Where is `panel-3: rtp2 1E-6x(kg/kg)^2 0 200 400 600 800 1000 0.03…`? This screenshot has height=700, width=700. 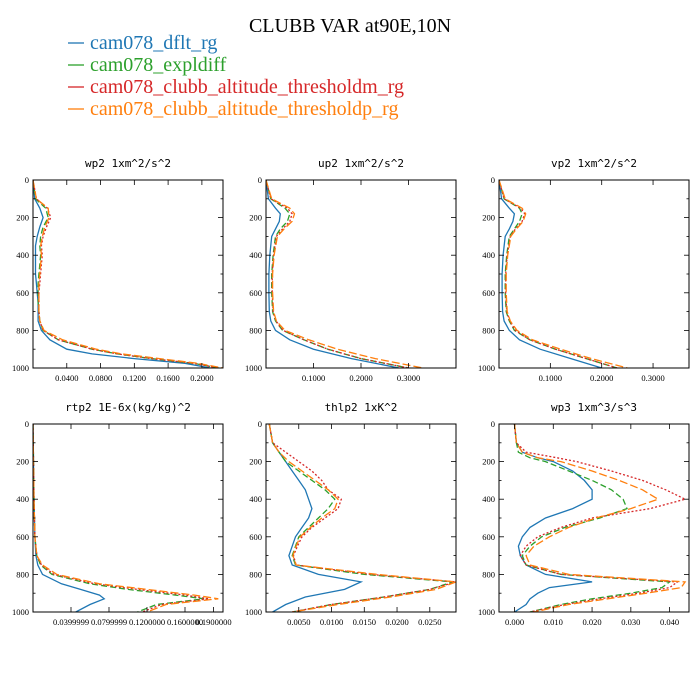
panel-3: rtp2 1E-6x(kg/kg)^2 0 200 400 600 800 1000 0.03… is located at coordinates (122, 514).